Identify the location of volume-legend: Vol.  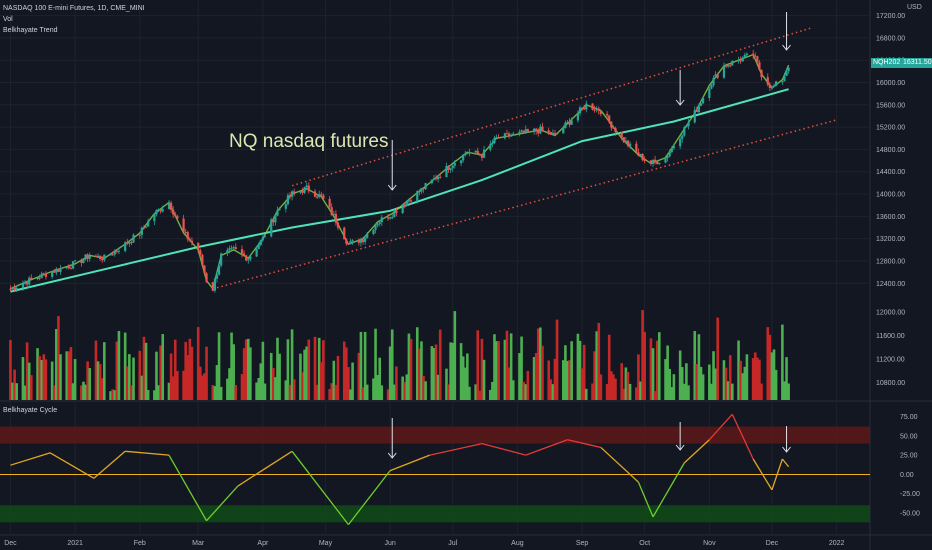
(8, 19).